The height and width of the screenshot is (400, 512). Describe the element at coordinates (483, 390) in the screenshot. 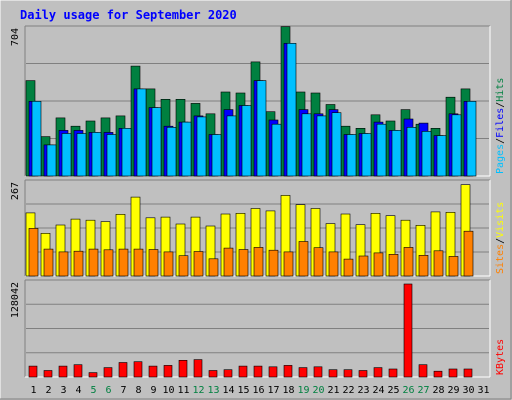

I see `x-tick-label: 31` at that location.